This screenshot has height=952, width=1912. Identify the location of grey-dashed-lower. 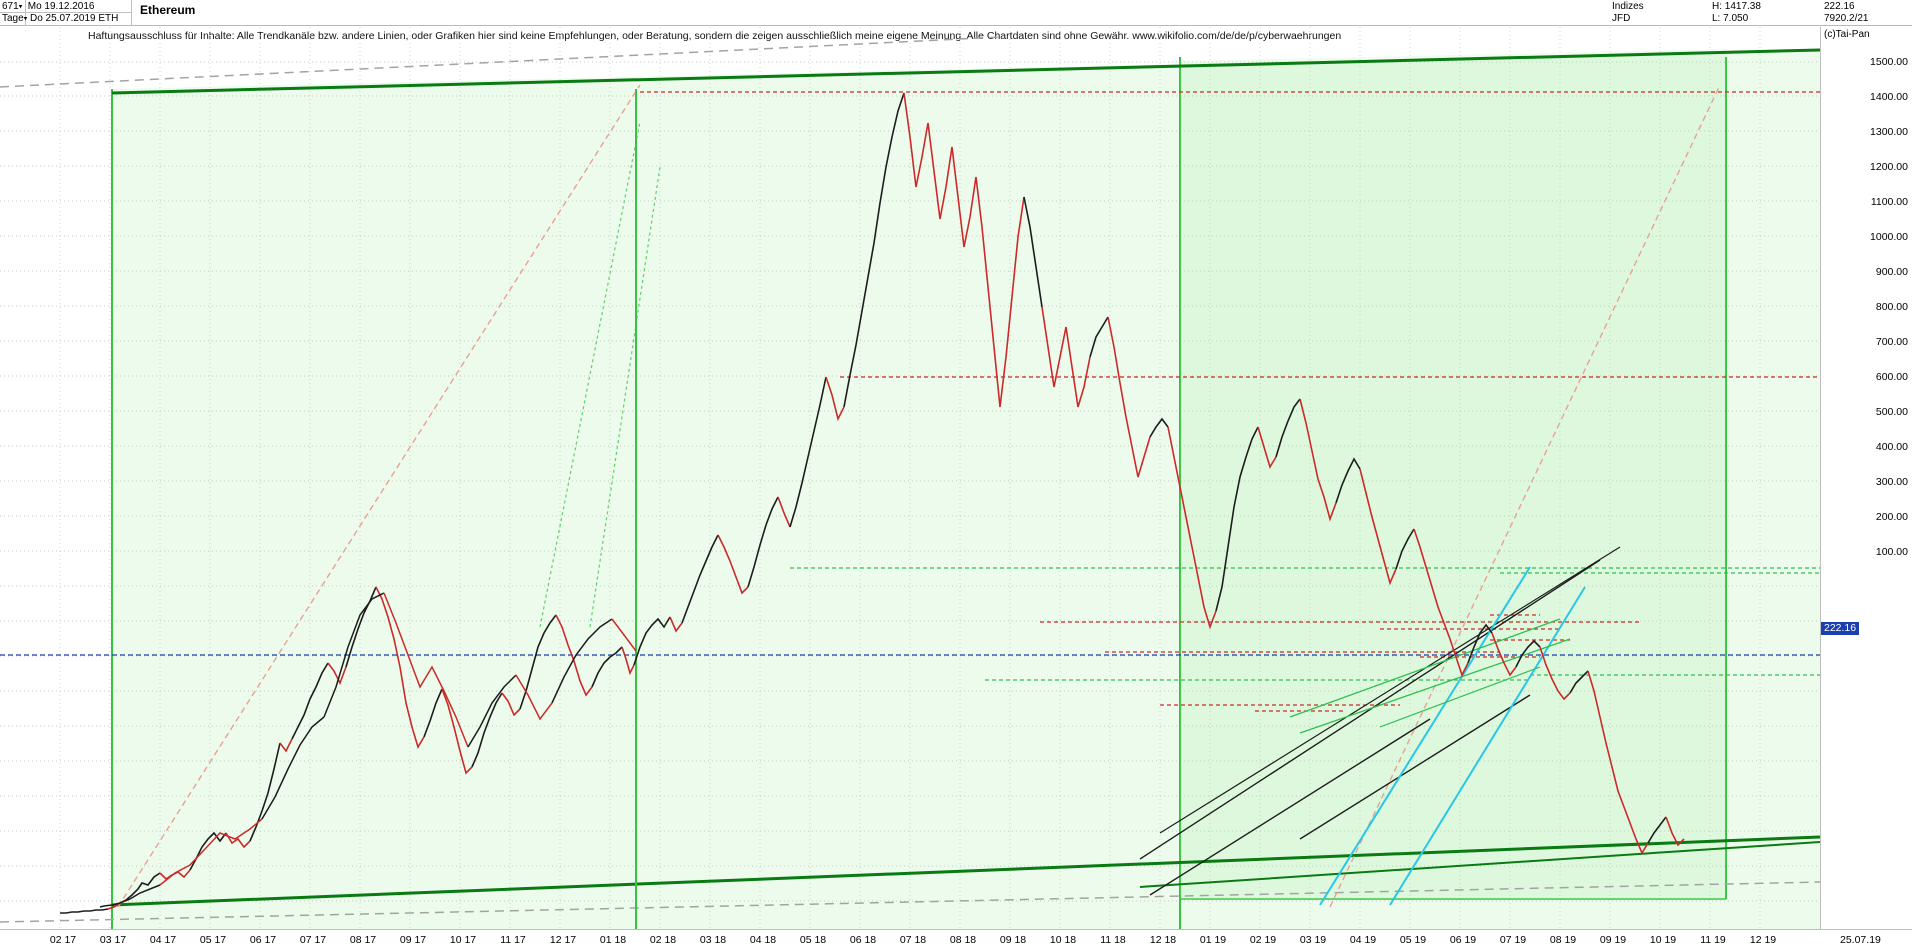
(910, 902).